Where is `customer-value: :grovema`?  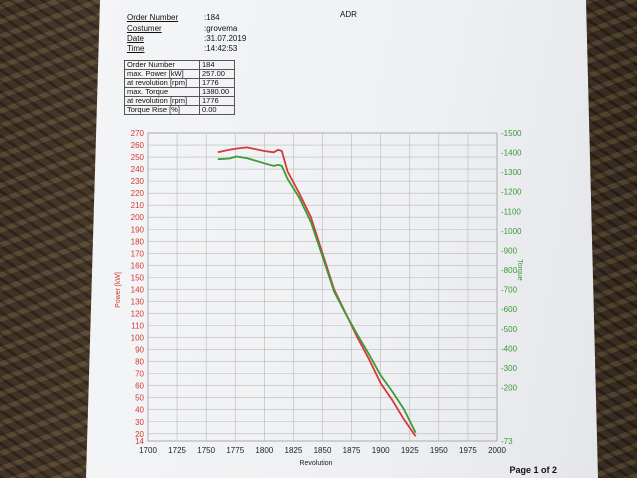 customer-value: :grovema is located at coordinates (221, 28).